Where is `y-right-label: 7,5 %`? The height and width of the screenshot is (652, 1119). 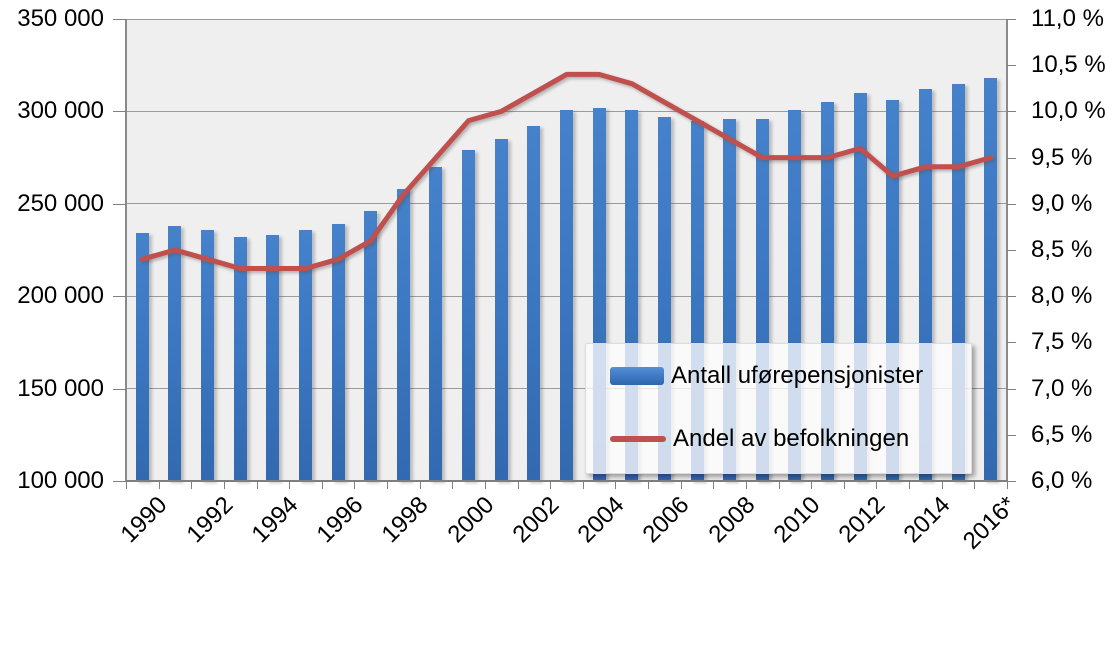 y-right-label: 7,5 % is located at coordinates (1062, 342).